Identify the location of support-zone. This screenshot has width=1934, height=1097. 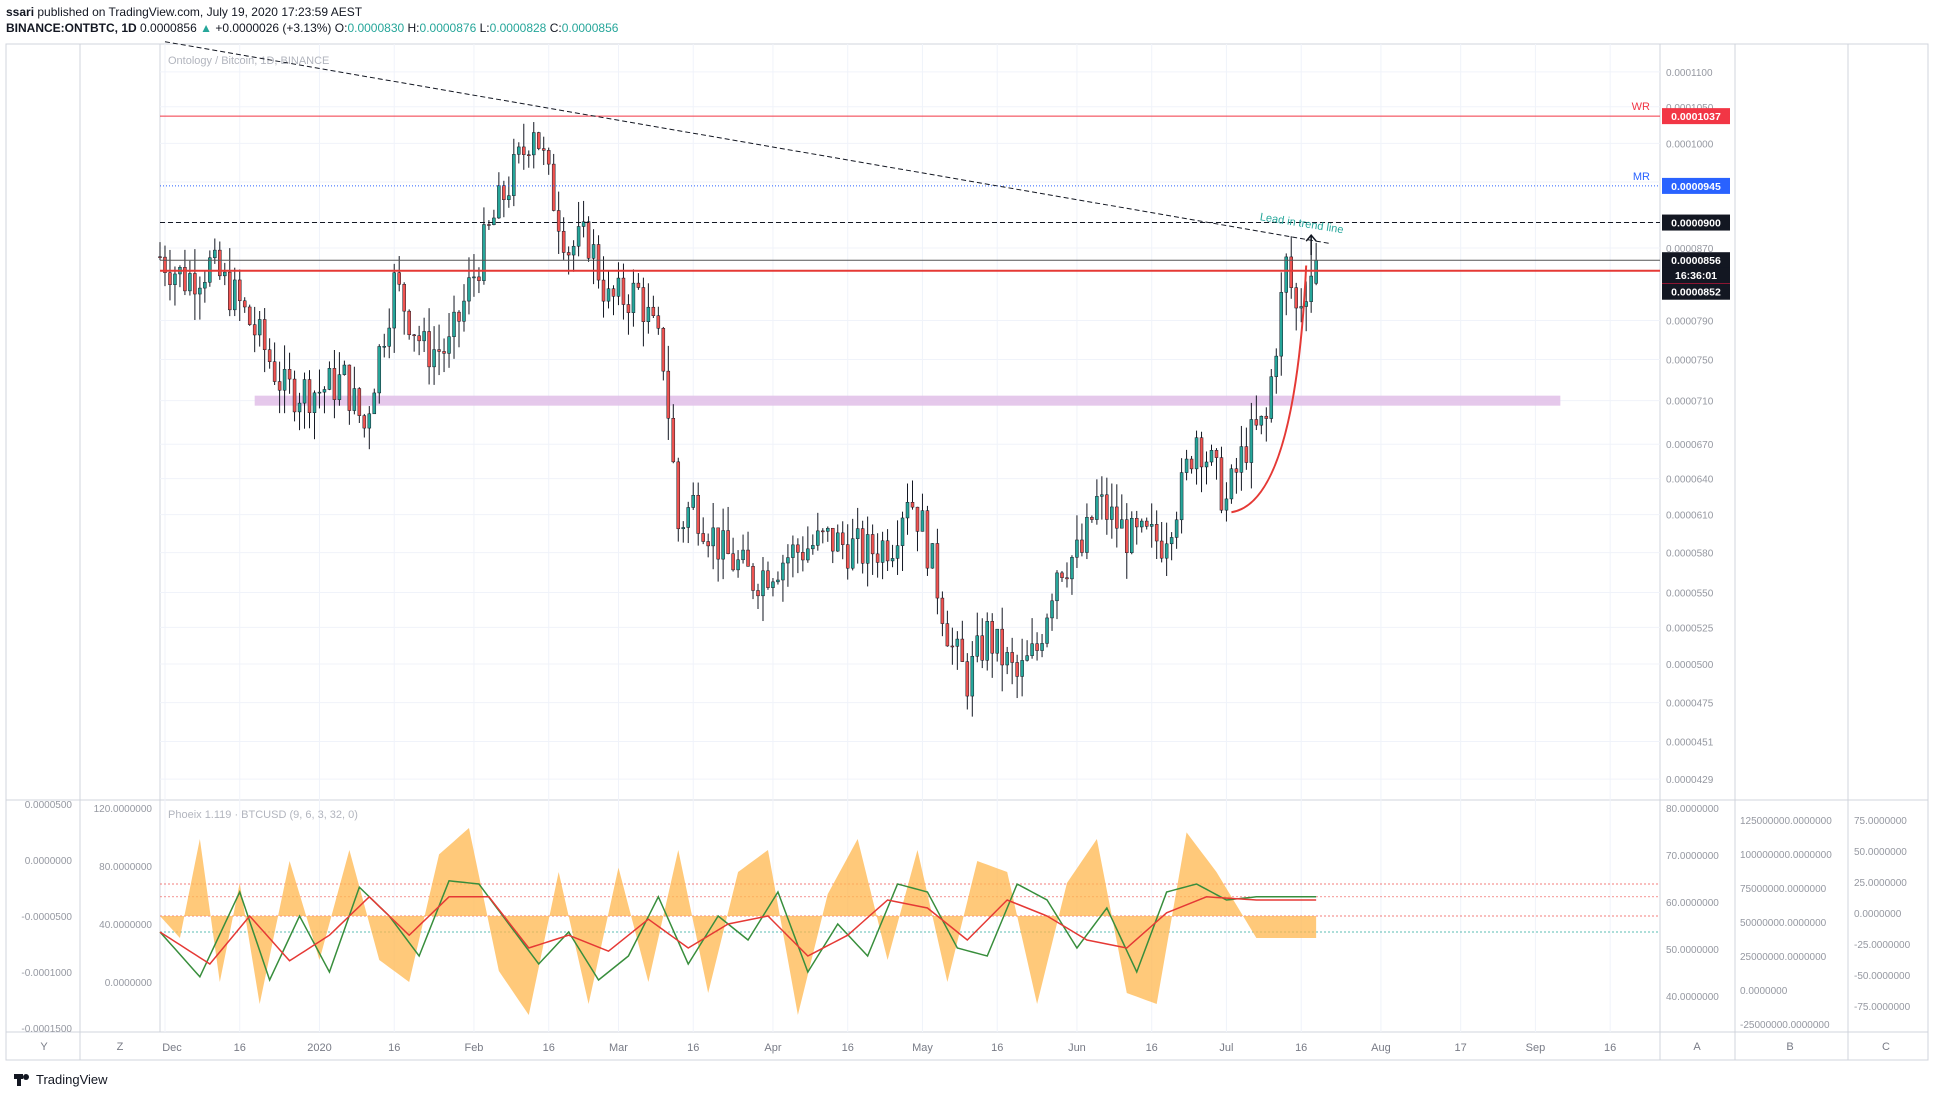
(907, 400).